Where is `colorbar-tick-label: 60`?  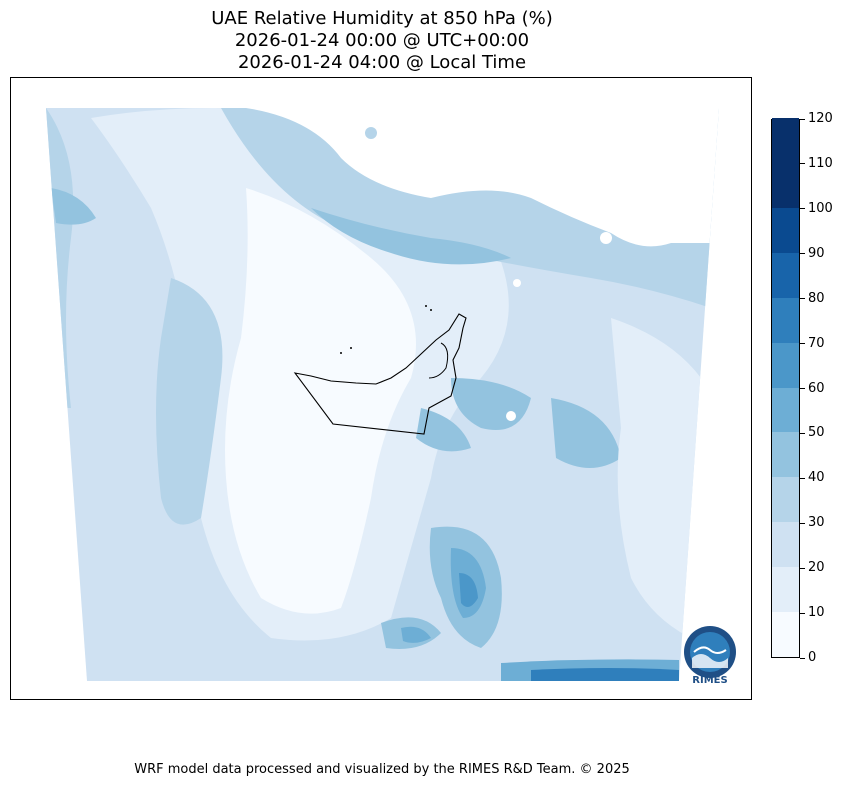 colorbar-tick-label: 60 is located at coordinates (816, 388).